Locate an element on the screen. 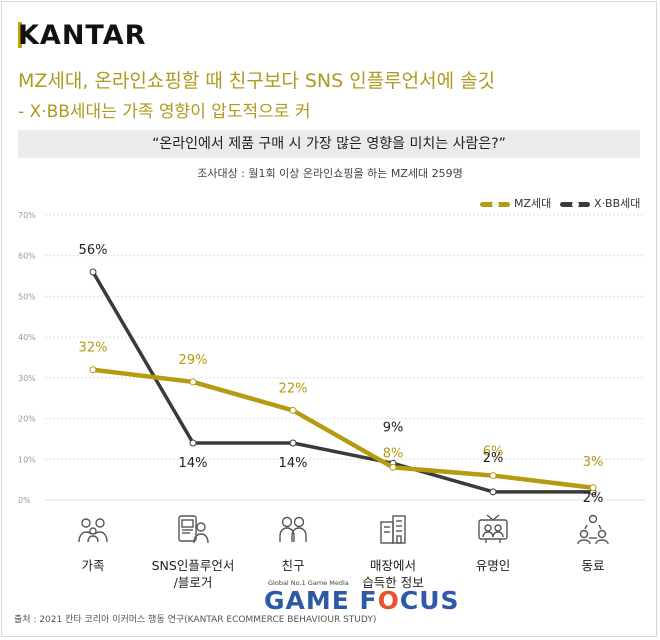  y-tick-label: 50% is located at coordinates (27, 296).